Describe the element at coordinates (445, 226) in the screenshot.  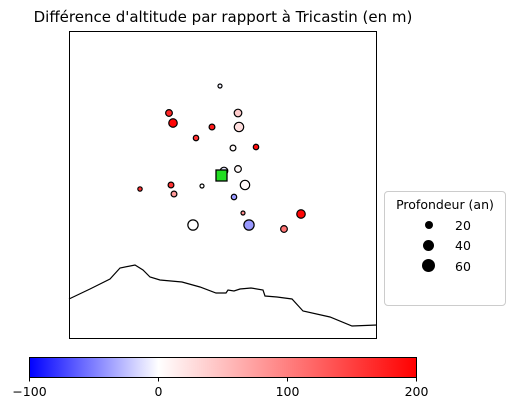
I see `legend-item-20: 20` at that location.